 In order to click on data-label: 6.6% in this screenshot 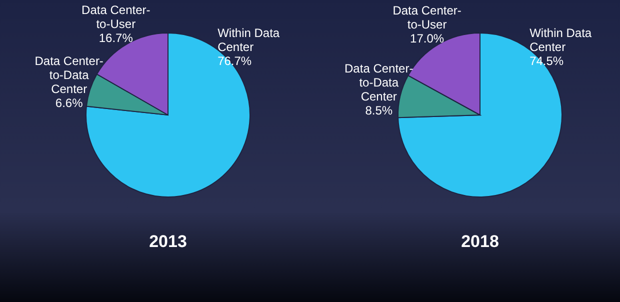, I will do `click(69, 103)`.